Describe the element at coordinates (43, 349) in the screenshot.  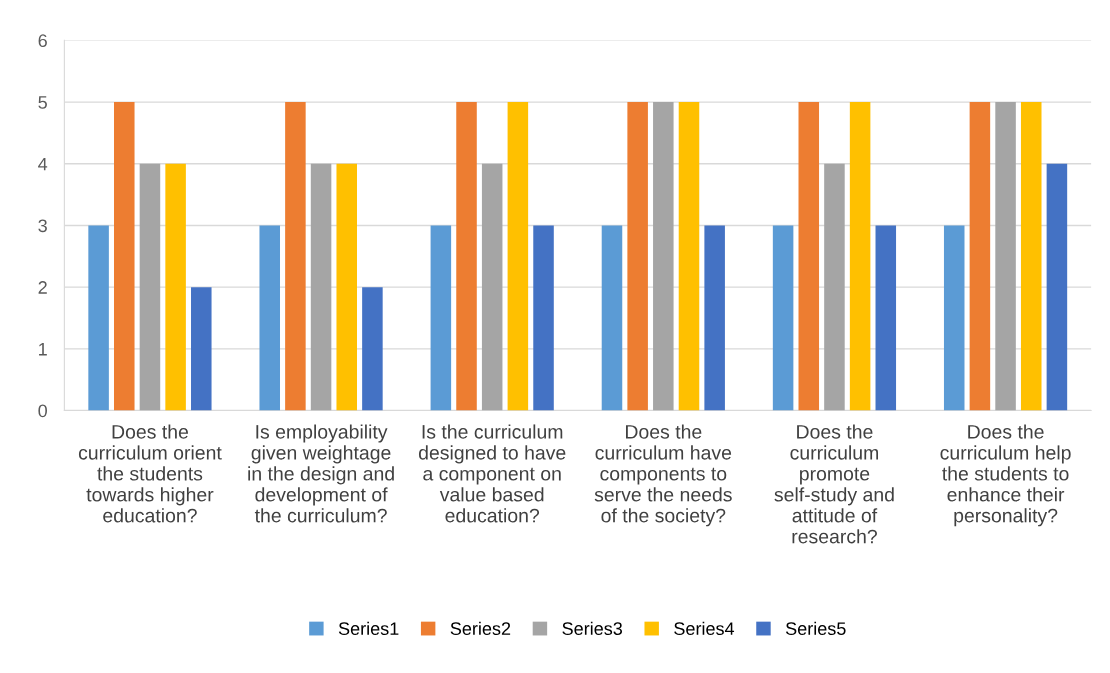
I see `y-tick-label: 1` at that location.